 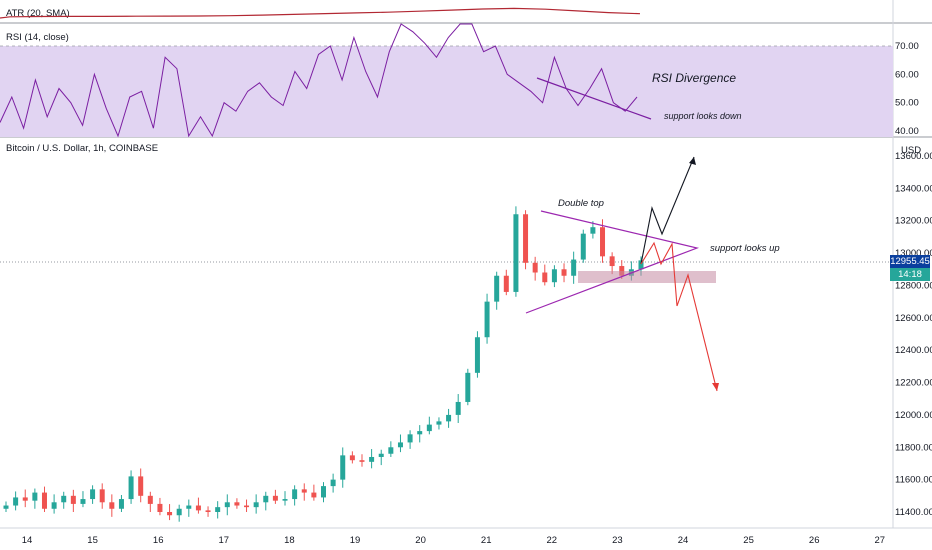 What do you see at coordinates (27, 540) in the screenshot?
I see `time-tick-label: 14` at bounding box center [27, 540].